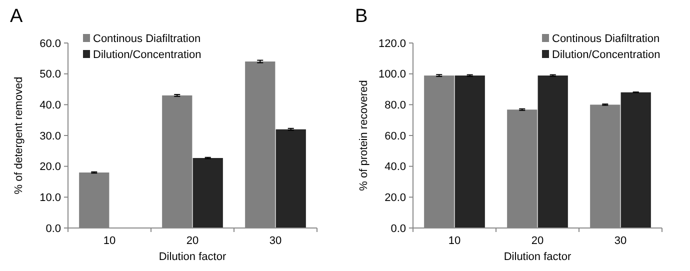  I want to click on y-axis-title: % of detergent removed, so click(19, 135).